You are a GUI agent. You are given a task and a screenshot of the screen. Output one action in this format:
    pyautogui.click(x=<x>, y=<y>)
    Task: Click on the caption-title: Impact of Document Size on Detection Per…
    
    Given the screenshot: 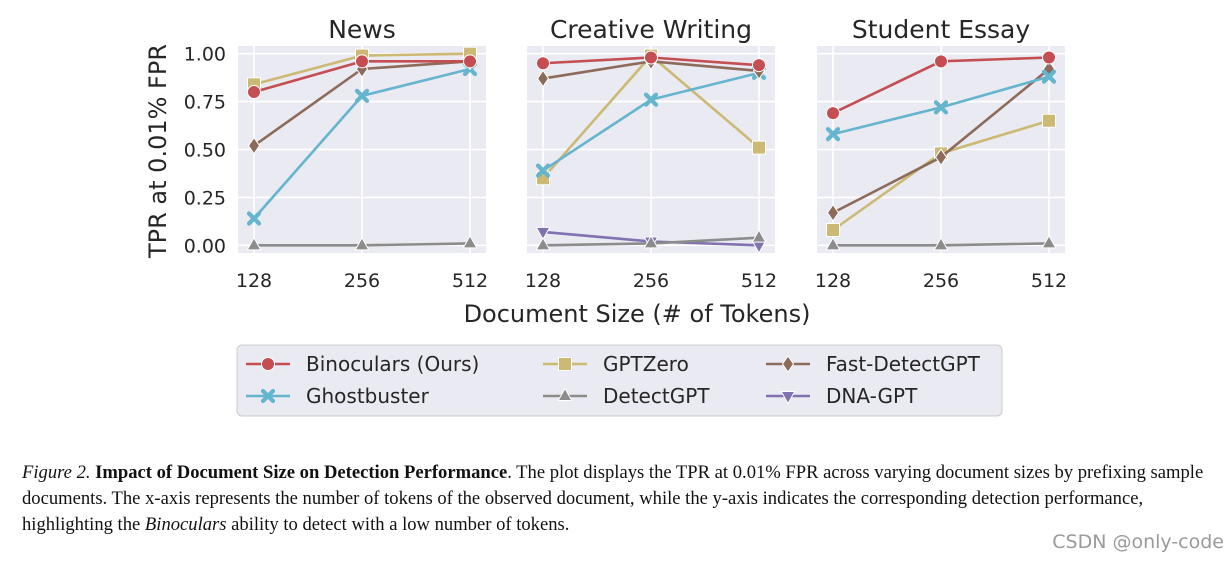 What is the action you would take?
    pyautogui.click(x=301, y=472)
    